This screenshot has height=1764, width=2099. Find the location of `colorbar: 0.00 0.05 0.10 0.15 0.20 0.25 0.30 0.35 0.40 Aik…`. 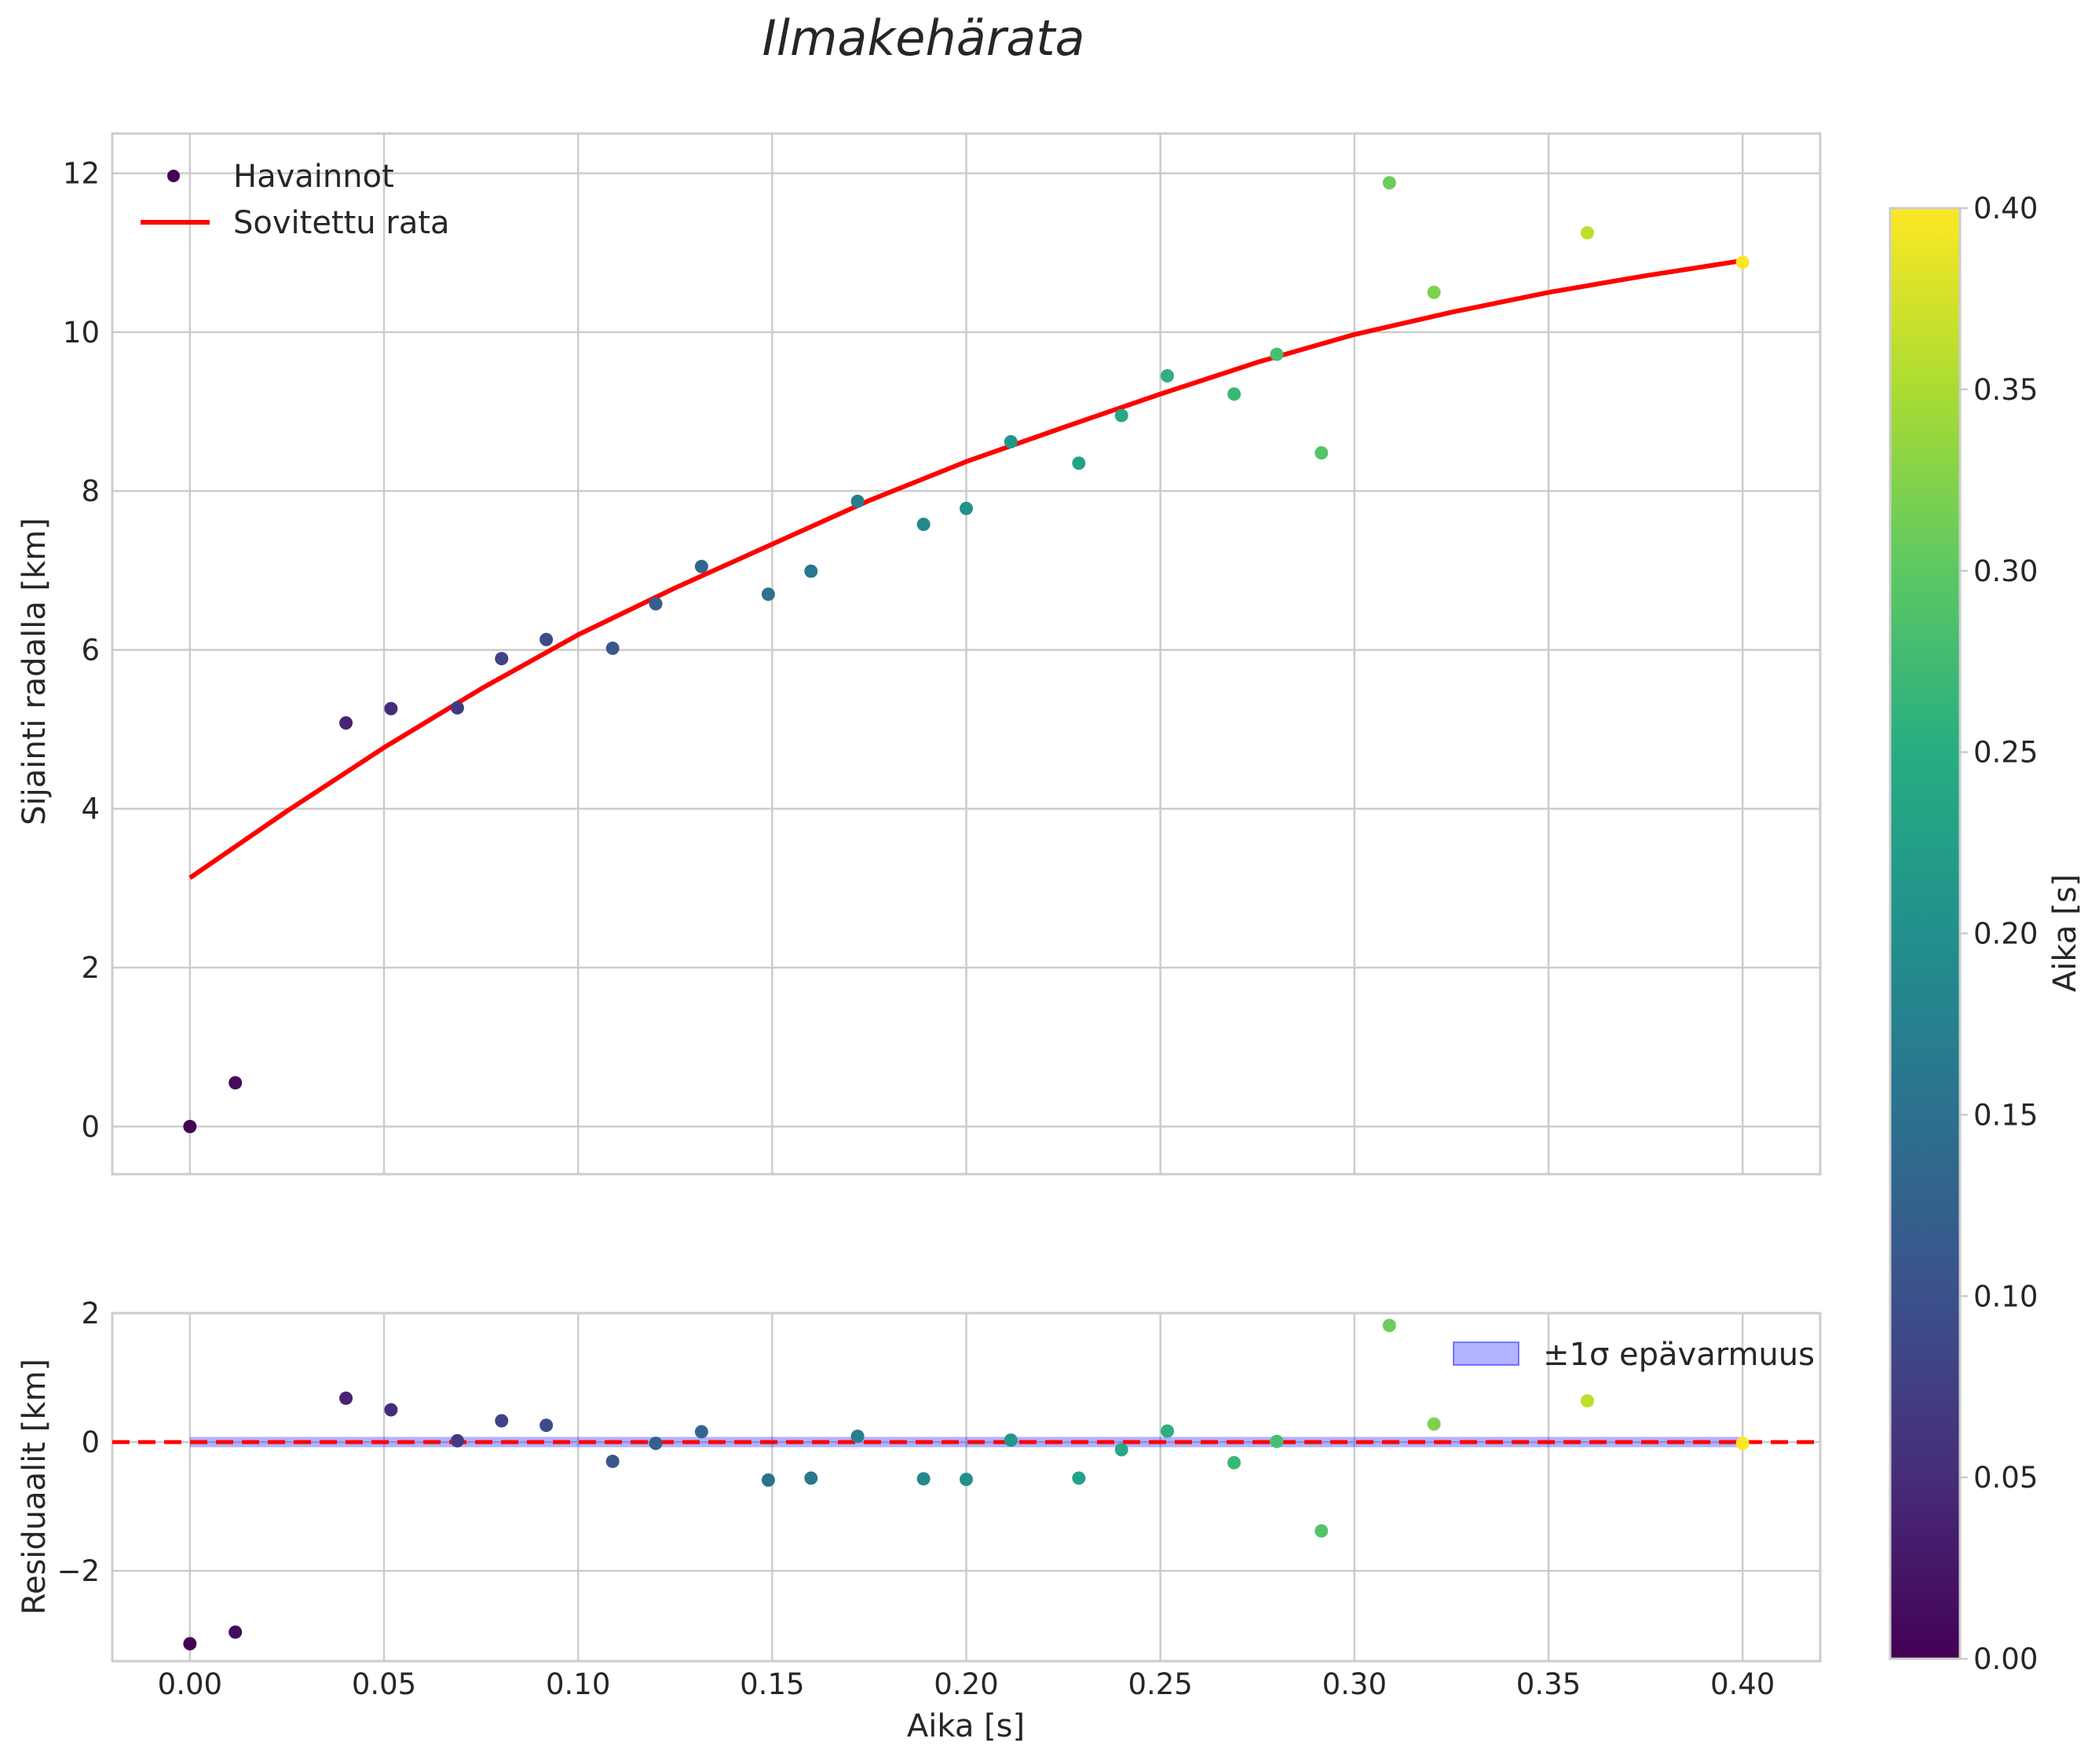

colorbar: 0.00 0.05 0.10 0.15 0.20 0.25 0.30 0.35 0.40 Aik… is located at coordinates (1986, 934).